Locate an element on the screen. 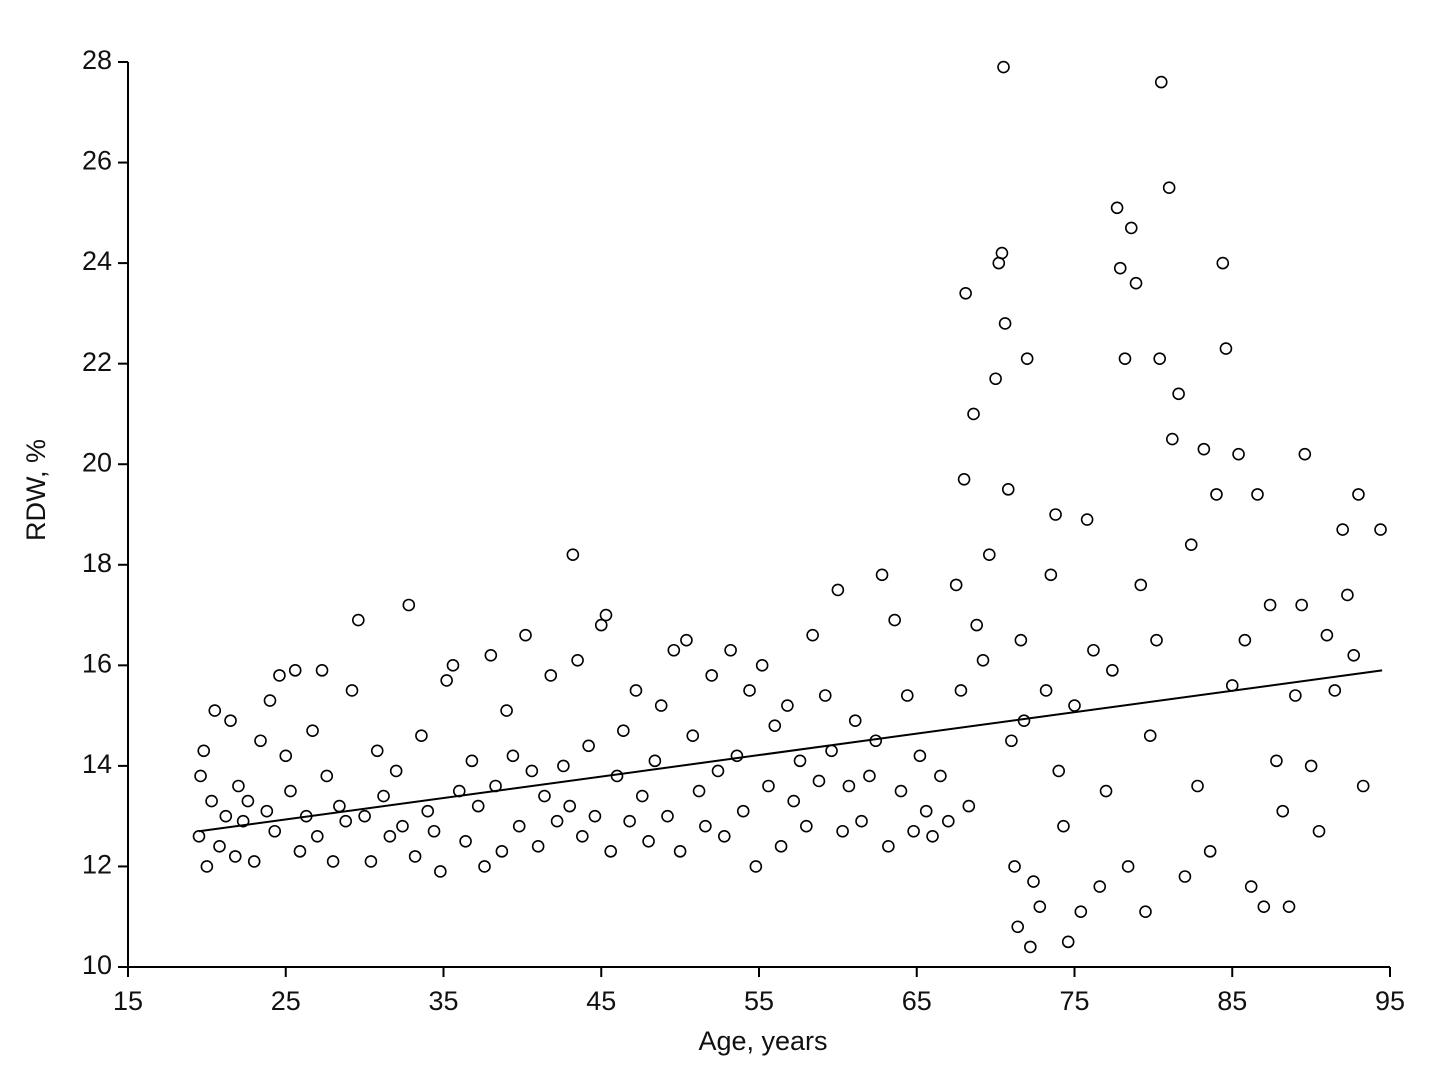 The height and width of the screenshot is (1071, 1456). y-tick-label: 26 is located at coordinates (97, 161).